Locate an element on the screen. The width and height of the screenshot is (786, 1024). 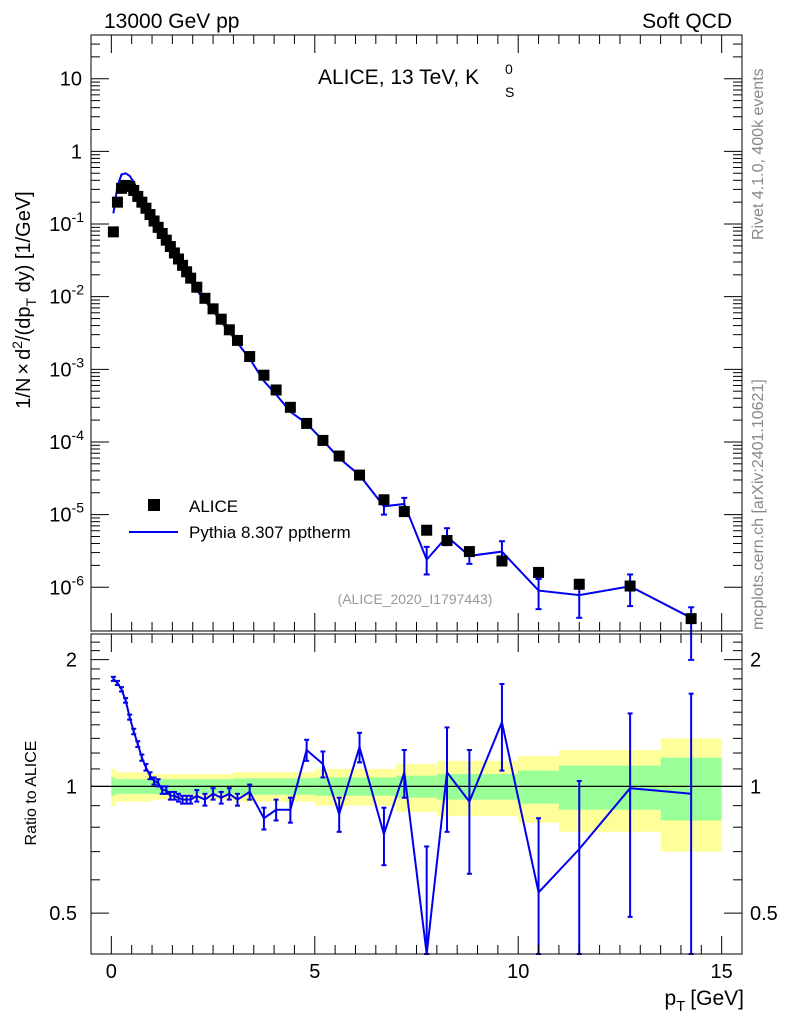
x-tick-label: 0 is located at coordinates (111, 972).